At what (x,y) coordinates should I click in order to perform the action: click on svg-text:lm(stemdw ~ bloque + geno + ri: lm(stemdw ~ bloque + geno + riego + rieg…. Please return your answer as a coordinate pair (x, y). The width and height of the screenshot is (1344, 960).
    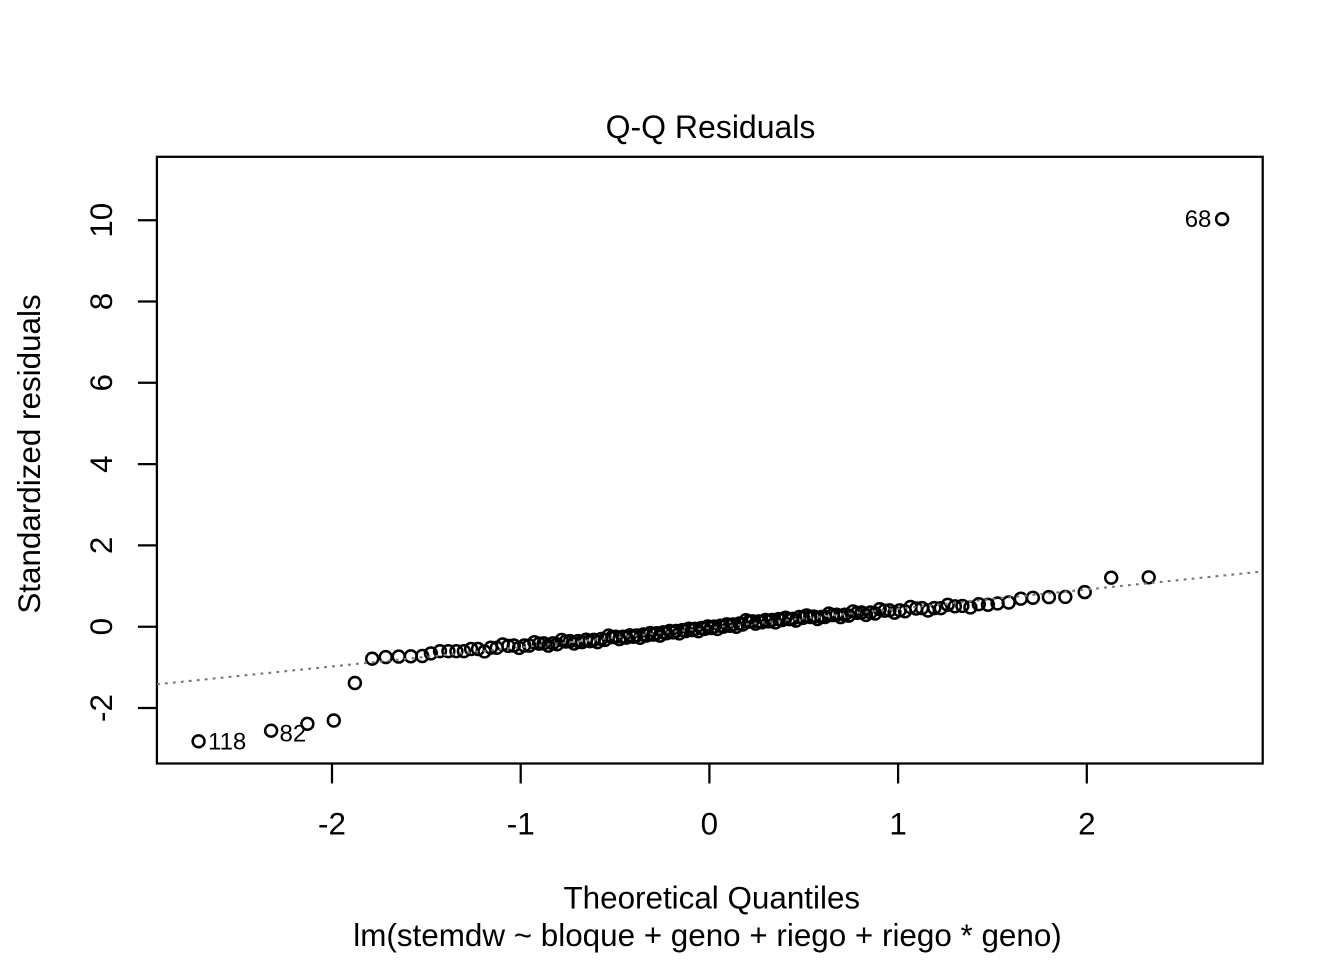
    Looking at the image, I should click on (707, 935).